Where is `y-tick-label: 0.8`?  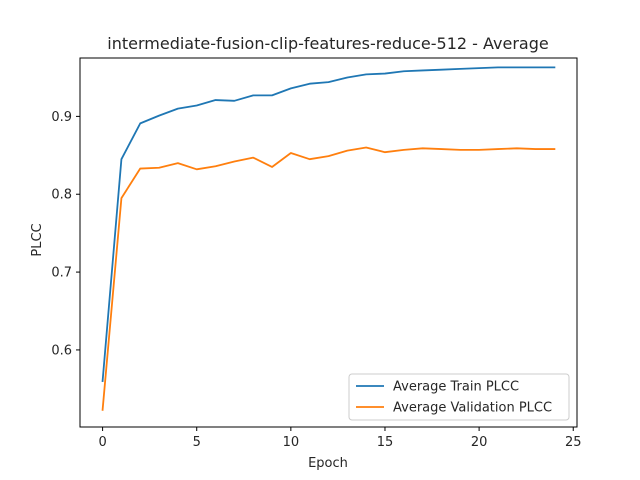 y-tick-label: 0.8 is located at coordinates (61, 195).